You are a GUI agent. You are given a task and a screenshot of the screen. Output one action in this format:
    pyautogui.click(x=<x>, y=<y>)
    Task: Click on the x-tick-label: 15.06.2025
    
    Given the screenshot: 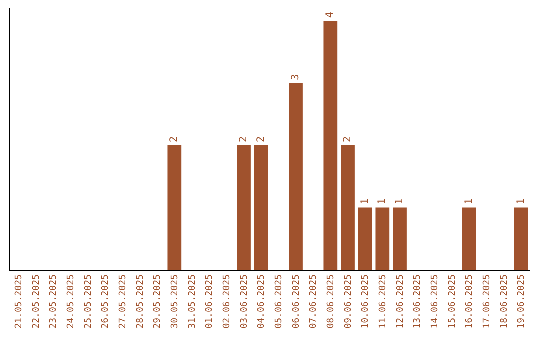 What is the action you would take?
    pyautogui.click(x=453, y=301)
    